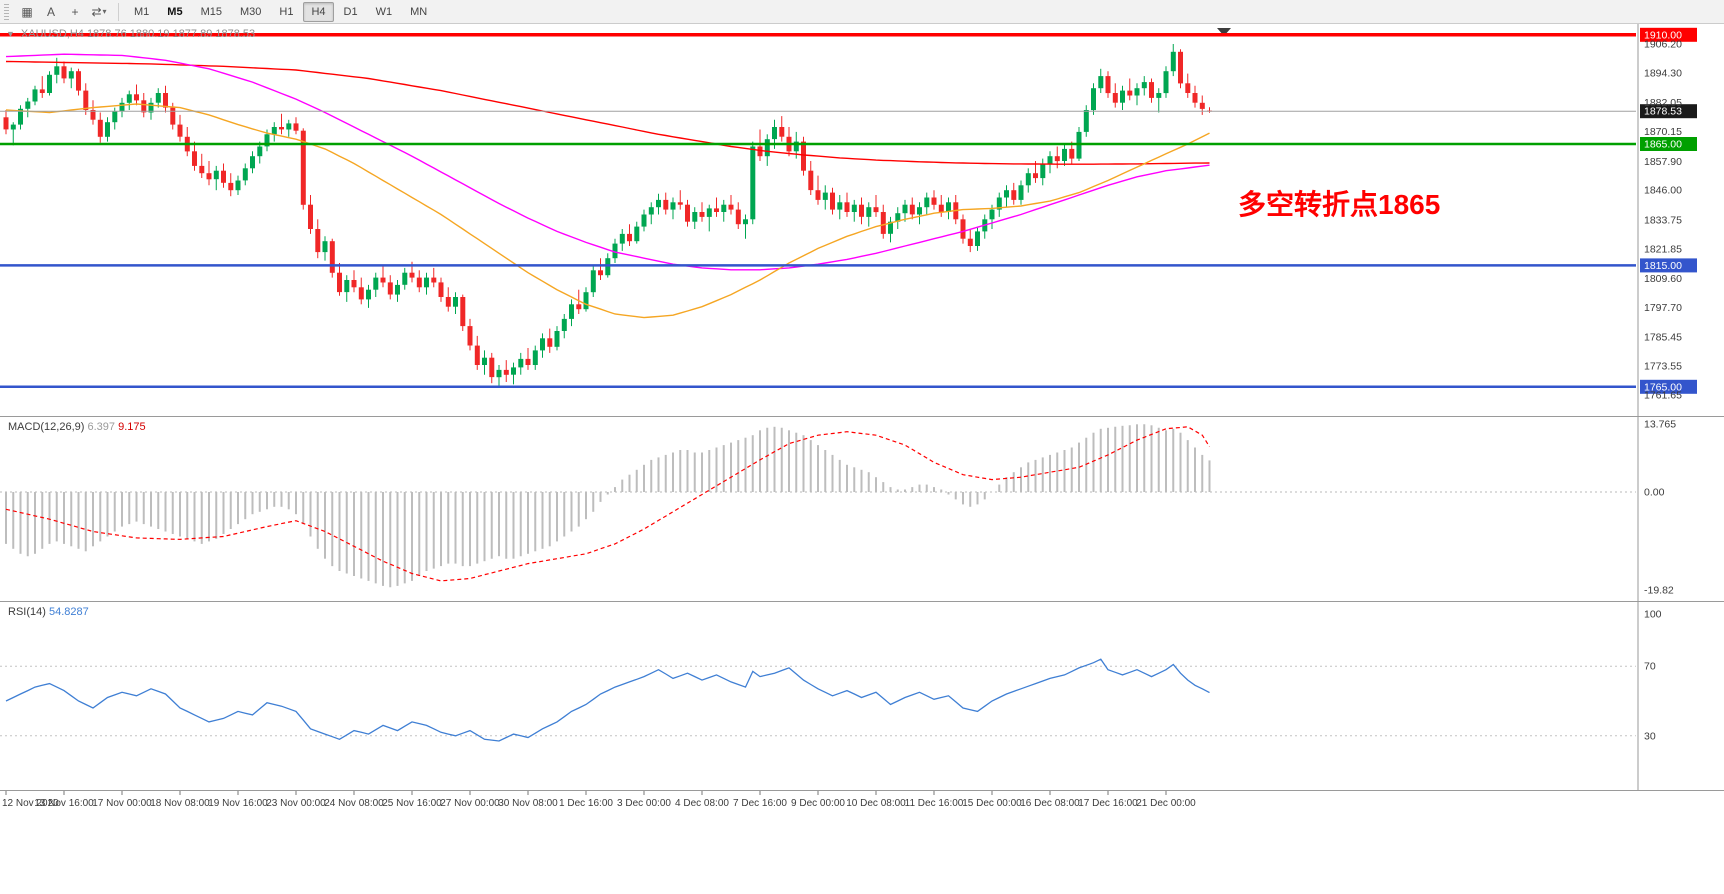 The image size is (1724, 894). What do you see at coordinates (644, 803) in the screenshot?
I see `time-tick-label: 3 Dec 00:00` at bounding box center [644, 803].